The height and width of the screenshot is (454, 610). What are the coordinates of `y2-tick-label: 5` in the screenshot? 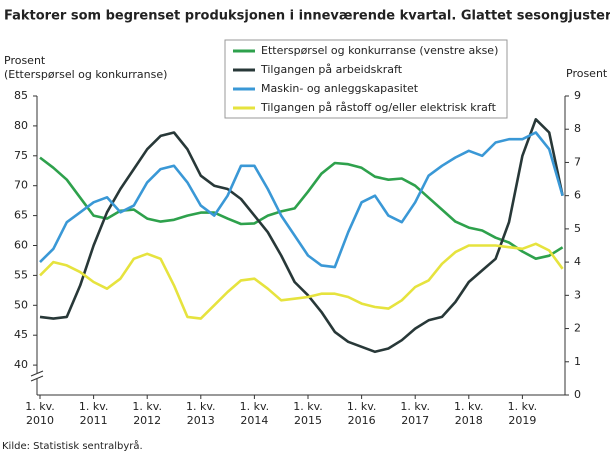 It's located at (577, 228).